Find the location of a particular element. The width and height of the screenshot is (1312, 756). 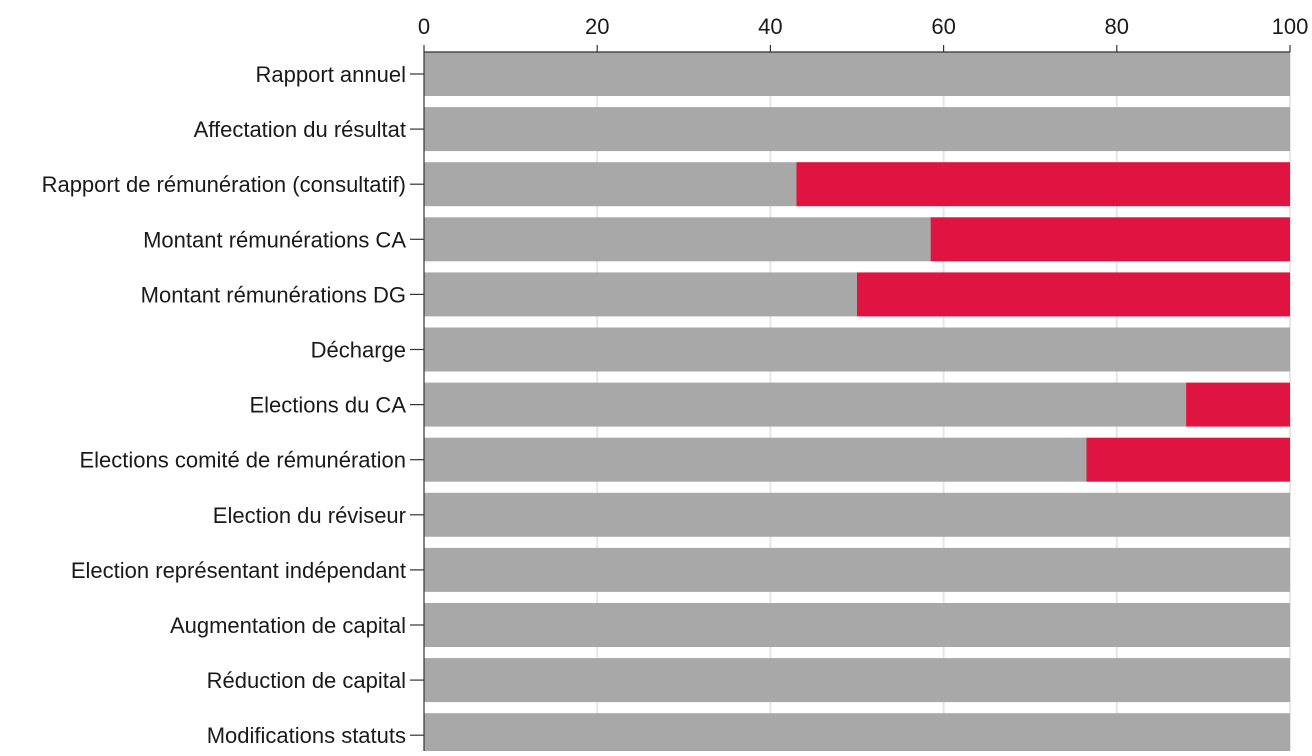

category-label-0: Rapport annuel is located at coordinates (331, 74).